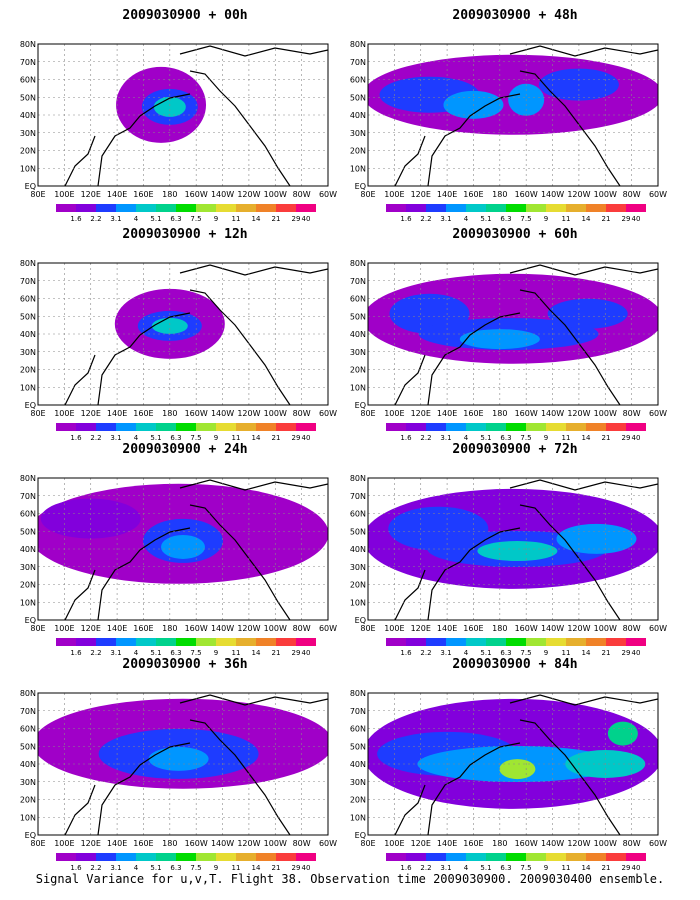  I want to click on colorbar-label: 21, so click(276, 653).